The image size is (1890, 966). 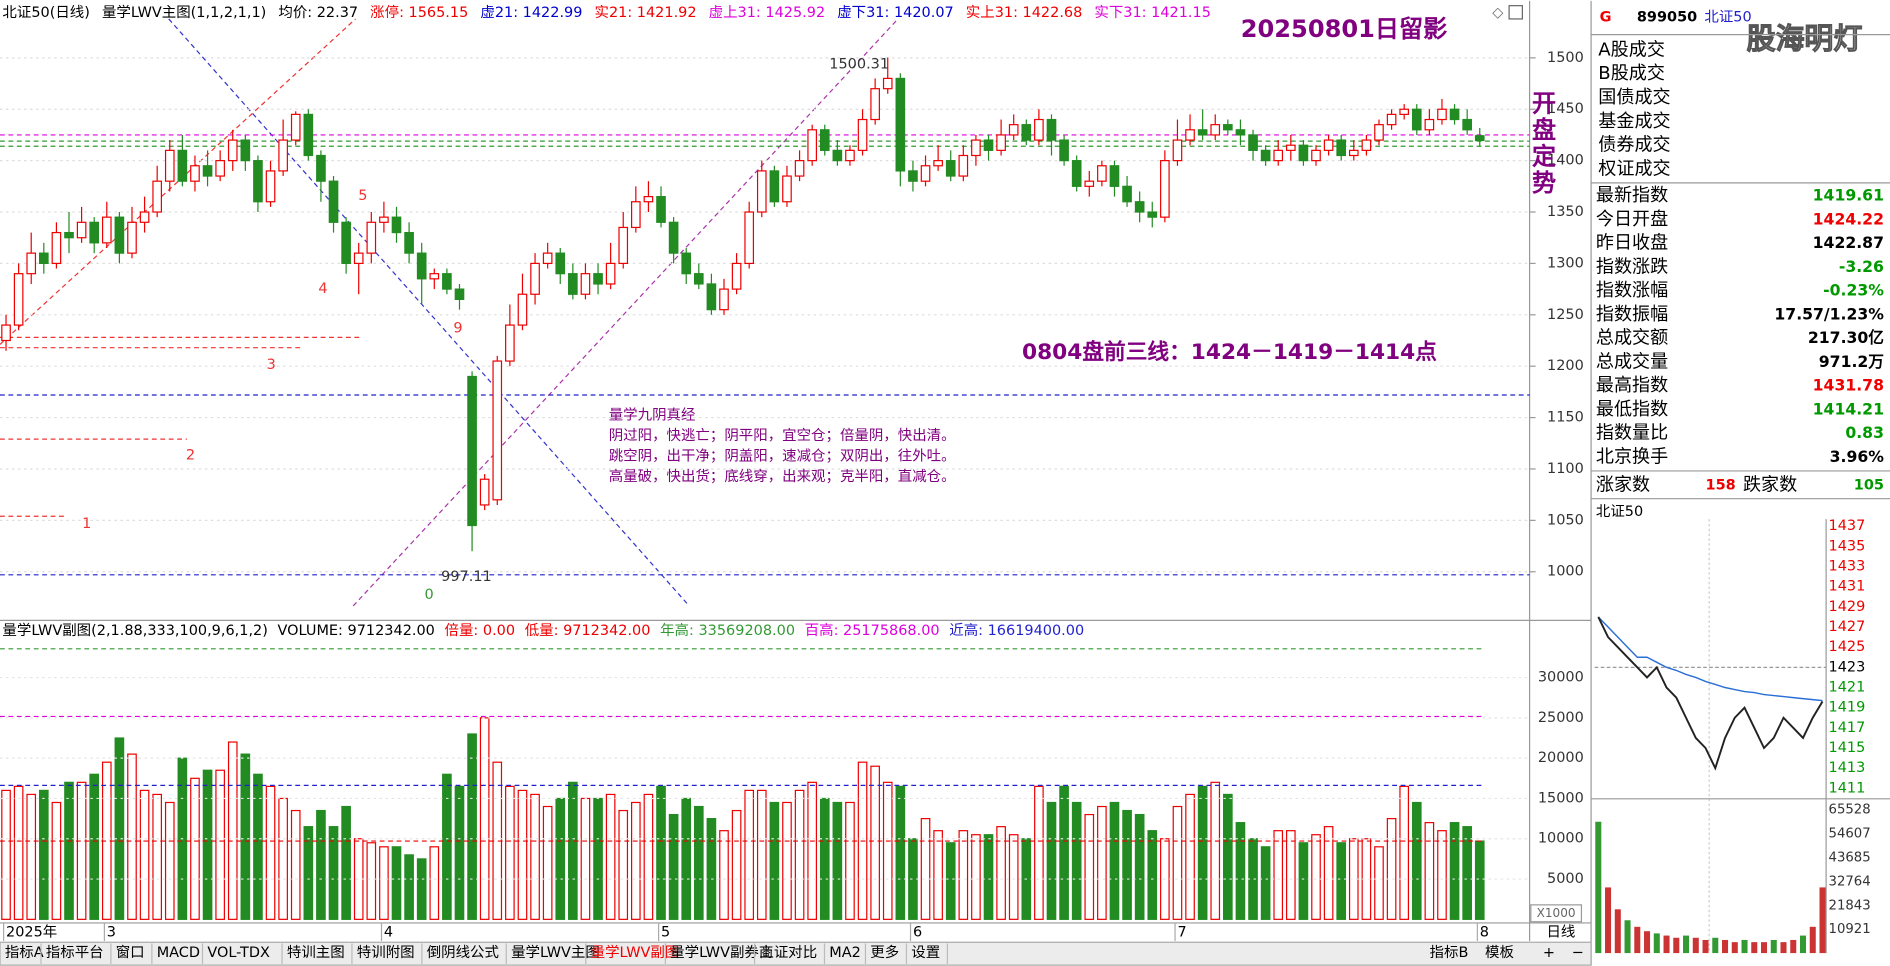 What do you see at coordinates (635, 952) in the screenshot?
I see `tab: 量学LWV副图` at bounding box center [635, 952].